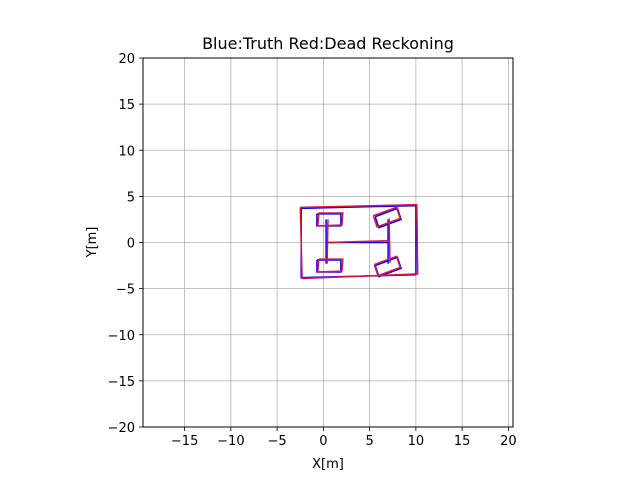  Describe the element at coordinates (126, 105) in the screenshot. I see `y-tick-label: 15` at that location.